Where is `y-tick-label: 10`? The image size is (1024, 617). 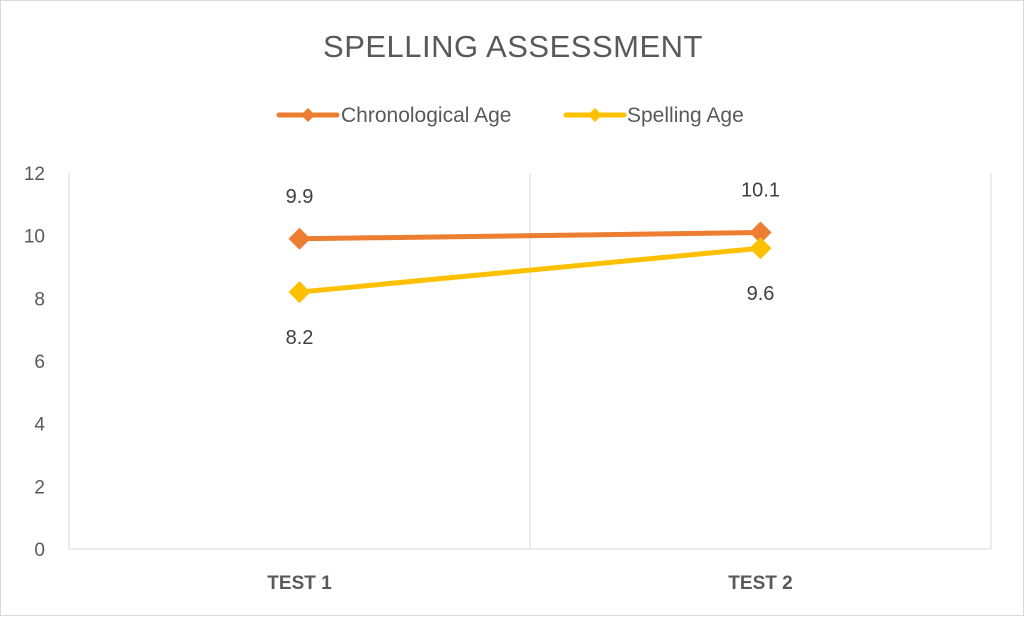 y-tick-label: 10 is located at coordinates (34, 237).